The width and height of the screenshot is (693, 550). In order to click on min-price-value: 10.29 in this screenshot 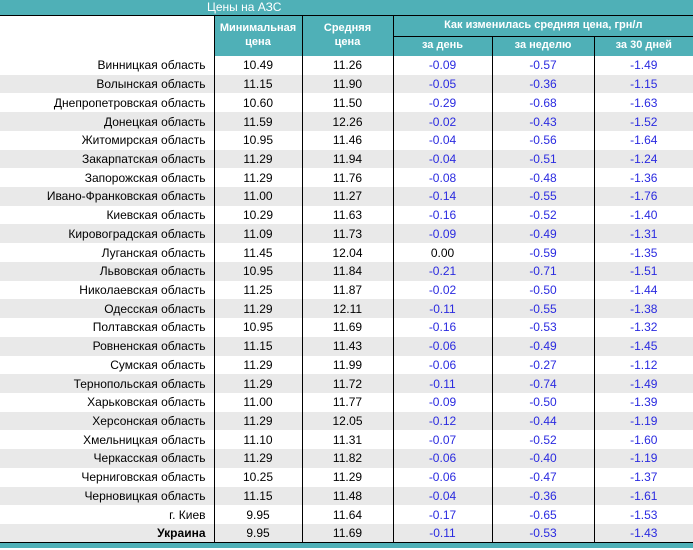, I will do `click(258, 215)`.